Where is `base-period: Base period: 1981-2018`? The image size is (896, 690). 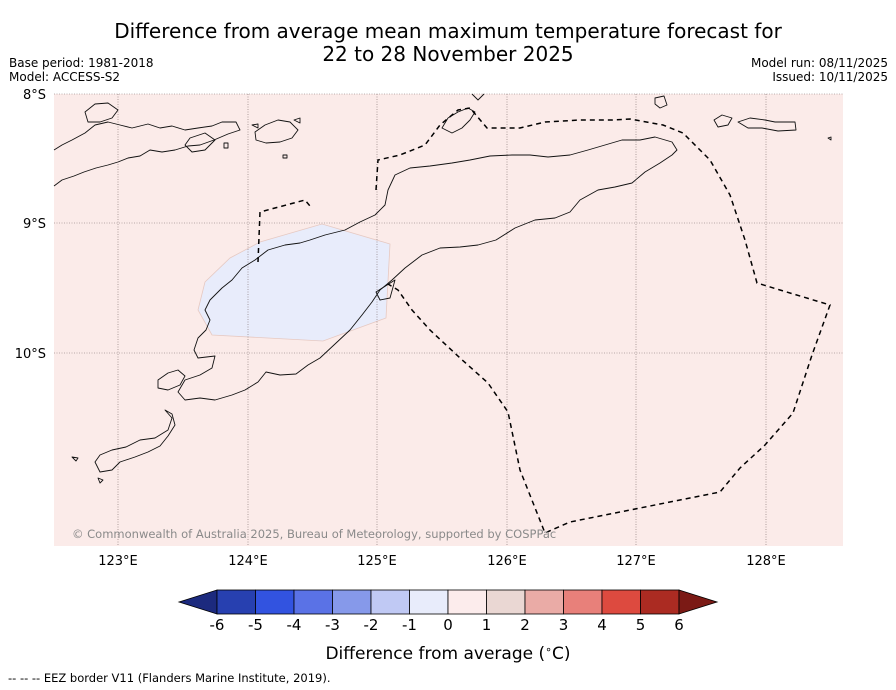 base-period: Base period: 1981-2018 is located at coordinates (81, 63).